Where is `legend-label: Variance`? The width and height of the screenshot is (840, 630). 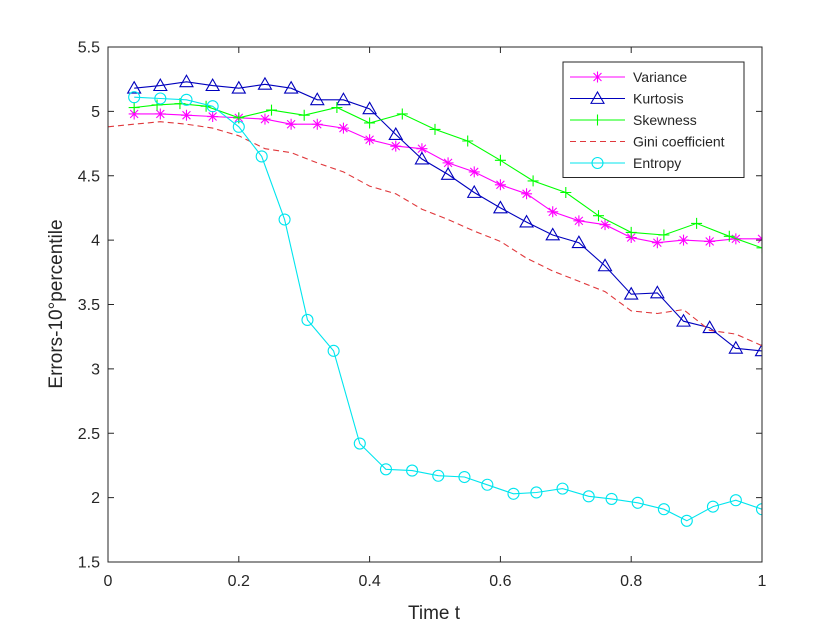
legend-label: Variance is located at coordinates (660, 77).